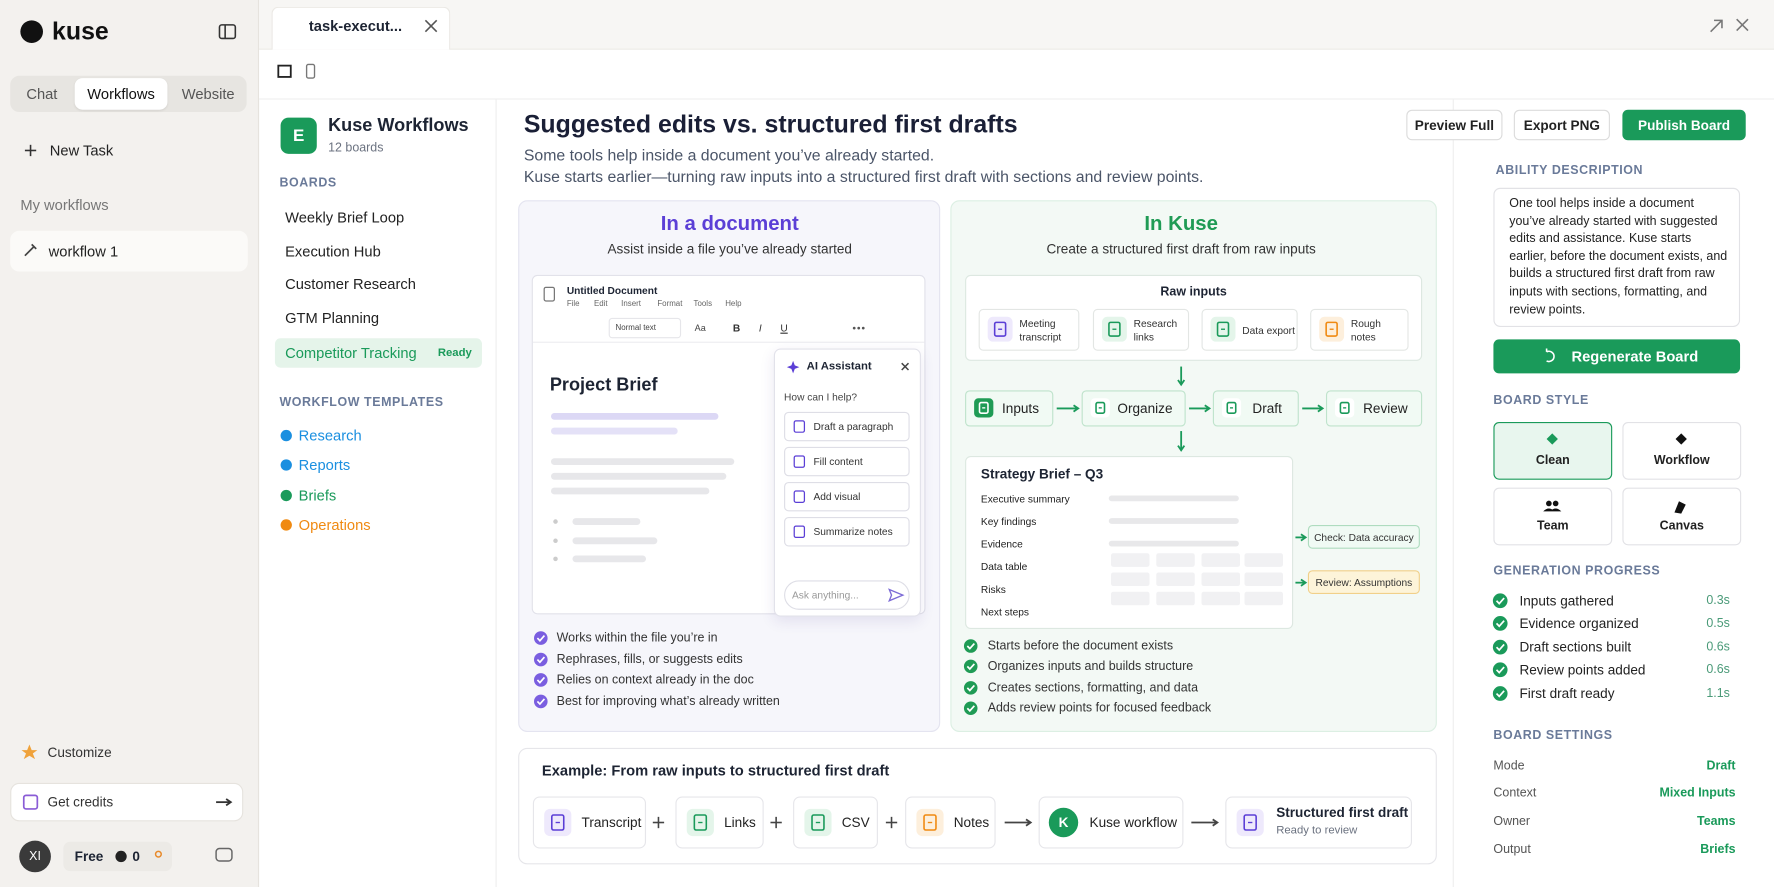 The height and width of the screenshot is (887, 1774). I want to click on customize: Customize, so click(79, 752).